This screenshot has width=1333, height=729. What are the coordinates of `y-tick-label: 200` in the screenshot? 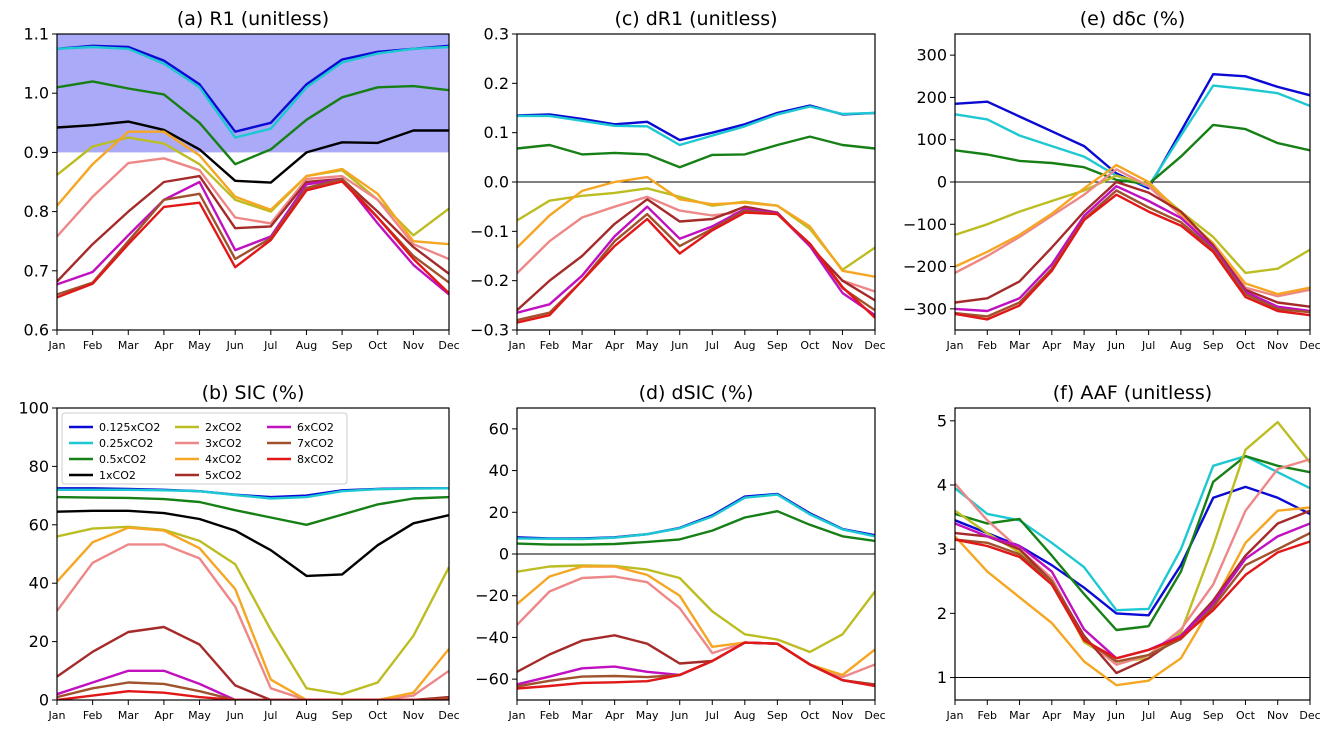 It's located at (931, 97).